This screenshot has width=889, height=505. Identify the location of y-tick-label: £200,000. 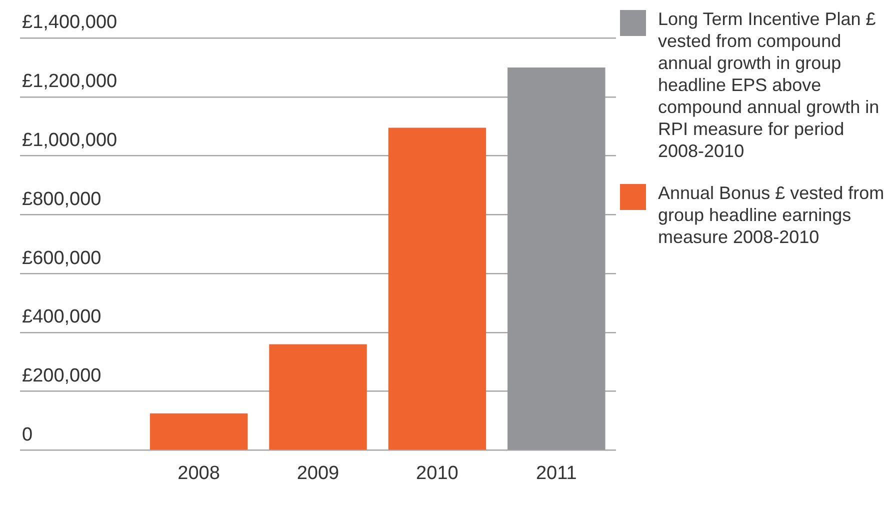
(62, 376).